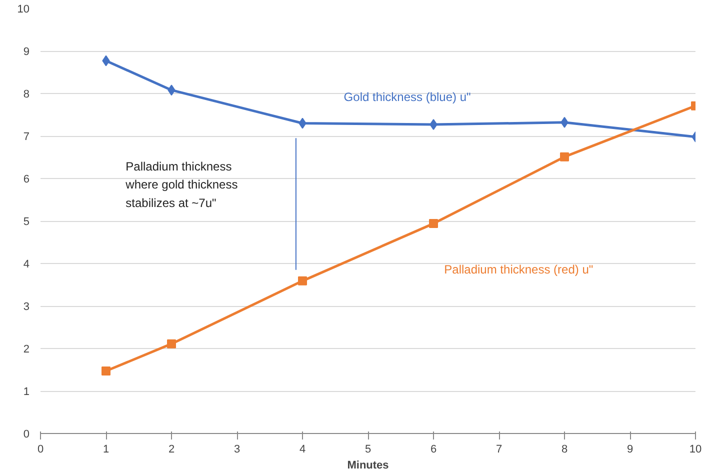 The width and height of the screenshot is (705, 474). What do you see at coordinates (26, 137) in the screenshot?
I see `y-tick-label: 7` at bounding box center [26, 137].